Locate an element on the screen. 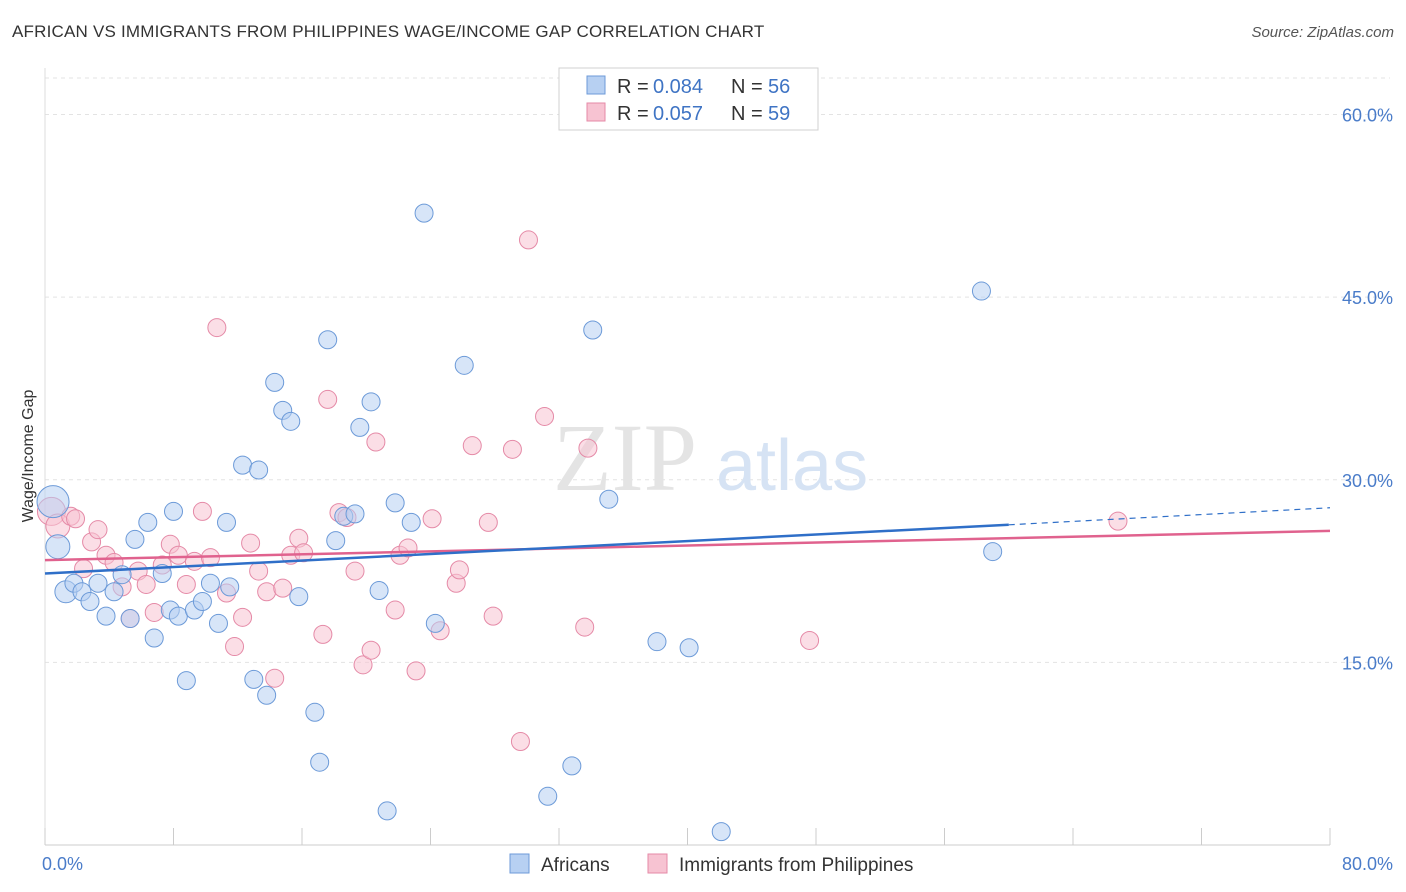 The height and width of the screenshot is (892, 1406). legend-n-value-2: 59 is located at coordinates (779, 114).